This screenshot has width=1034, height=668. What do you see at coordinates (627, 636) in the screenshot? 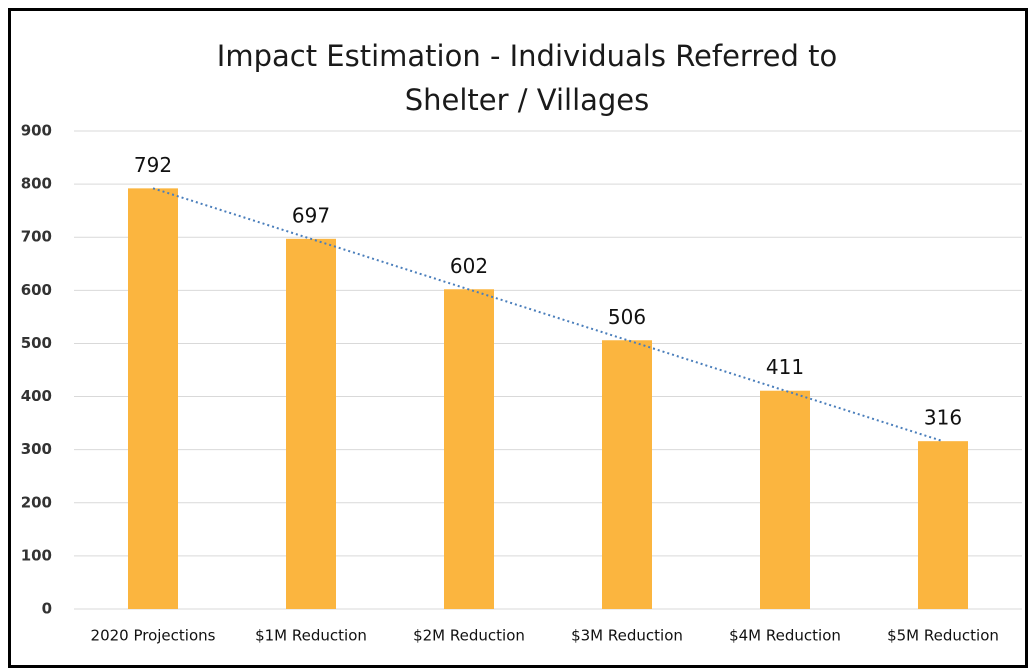
I see `x-tick-label: $3M Reduction` at bounding box center [627, 636].